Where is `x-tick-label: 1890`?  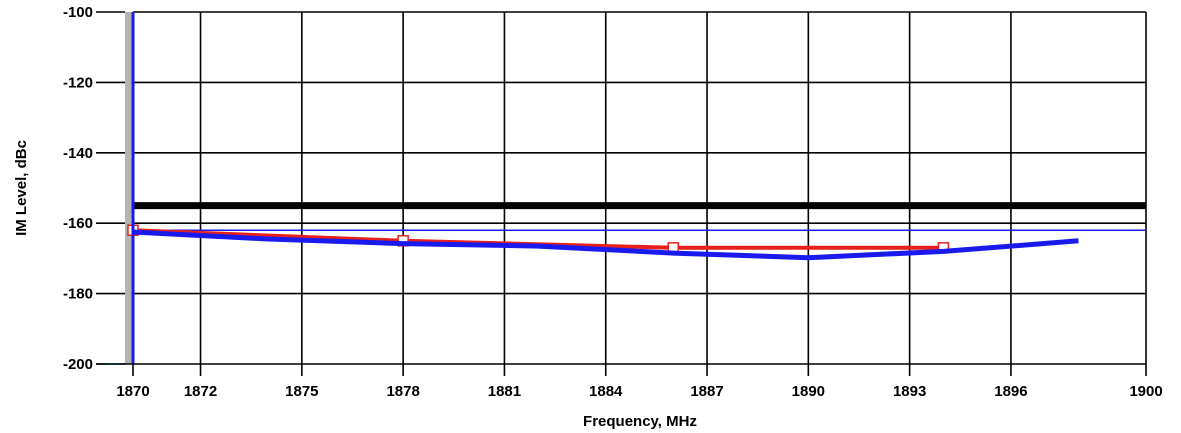
x-tick-label: 1890 is located at coordinates (808, 391).